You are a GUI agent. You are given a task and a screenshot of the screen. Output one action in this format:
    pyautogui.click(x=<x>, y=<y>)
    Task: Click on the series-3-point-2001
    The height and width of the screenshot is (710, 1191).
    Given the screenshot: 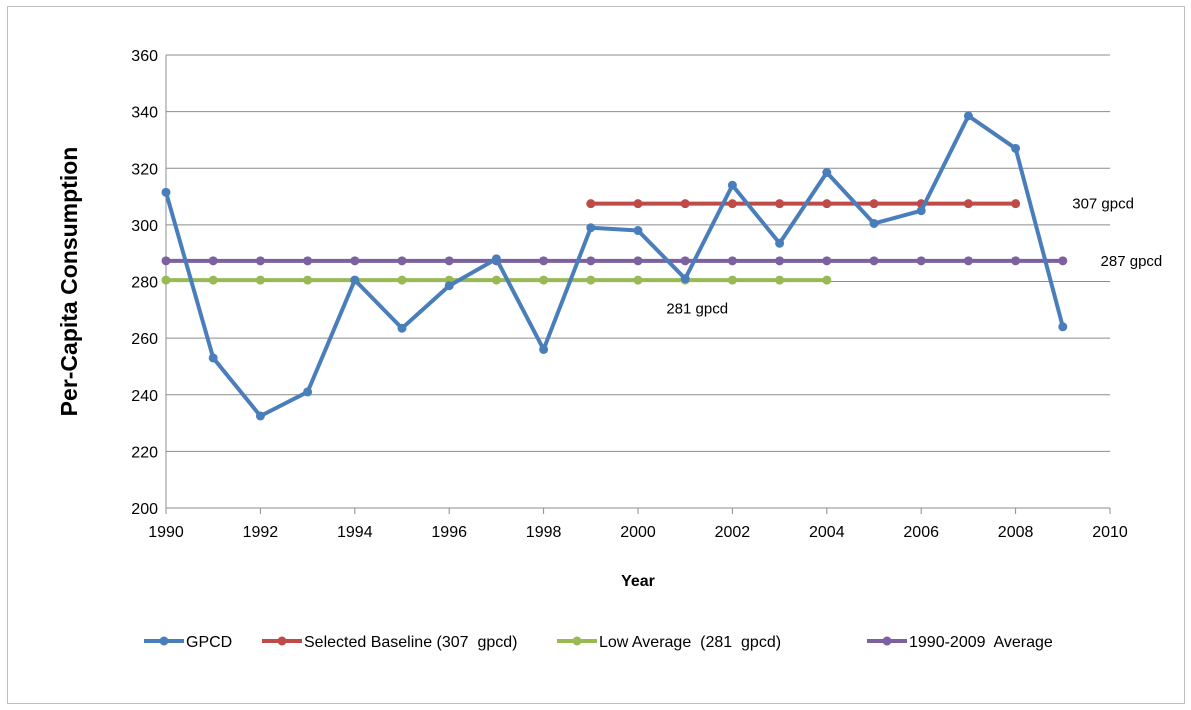 What is the action you would take?
    pyautogui.click(x=685, y=261)
    